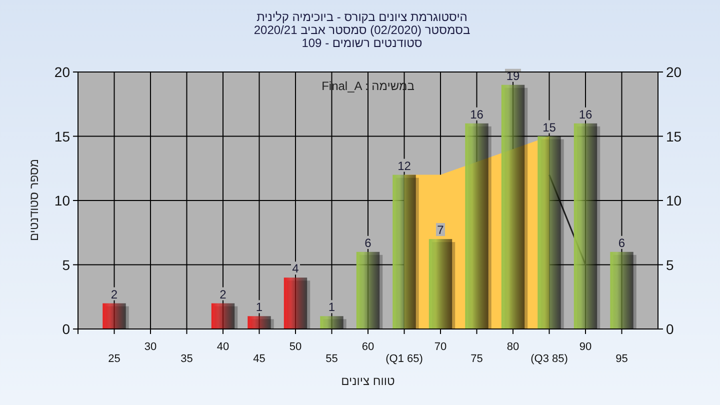 Image resolution: width=720 pixels, height=405 pixels. What do you see at coordinates (186, 359) in the screenshot?
I see `x-tick-label: 35` at bounding box center [186, 359].